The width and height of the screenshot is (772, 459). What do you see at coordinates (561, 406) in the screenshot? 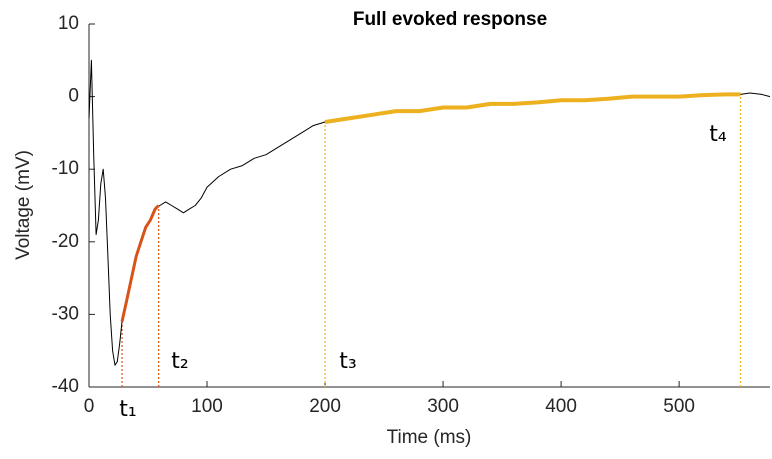
I see `x-tick-label: 400` at bounding box center [561, 406].